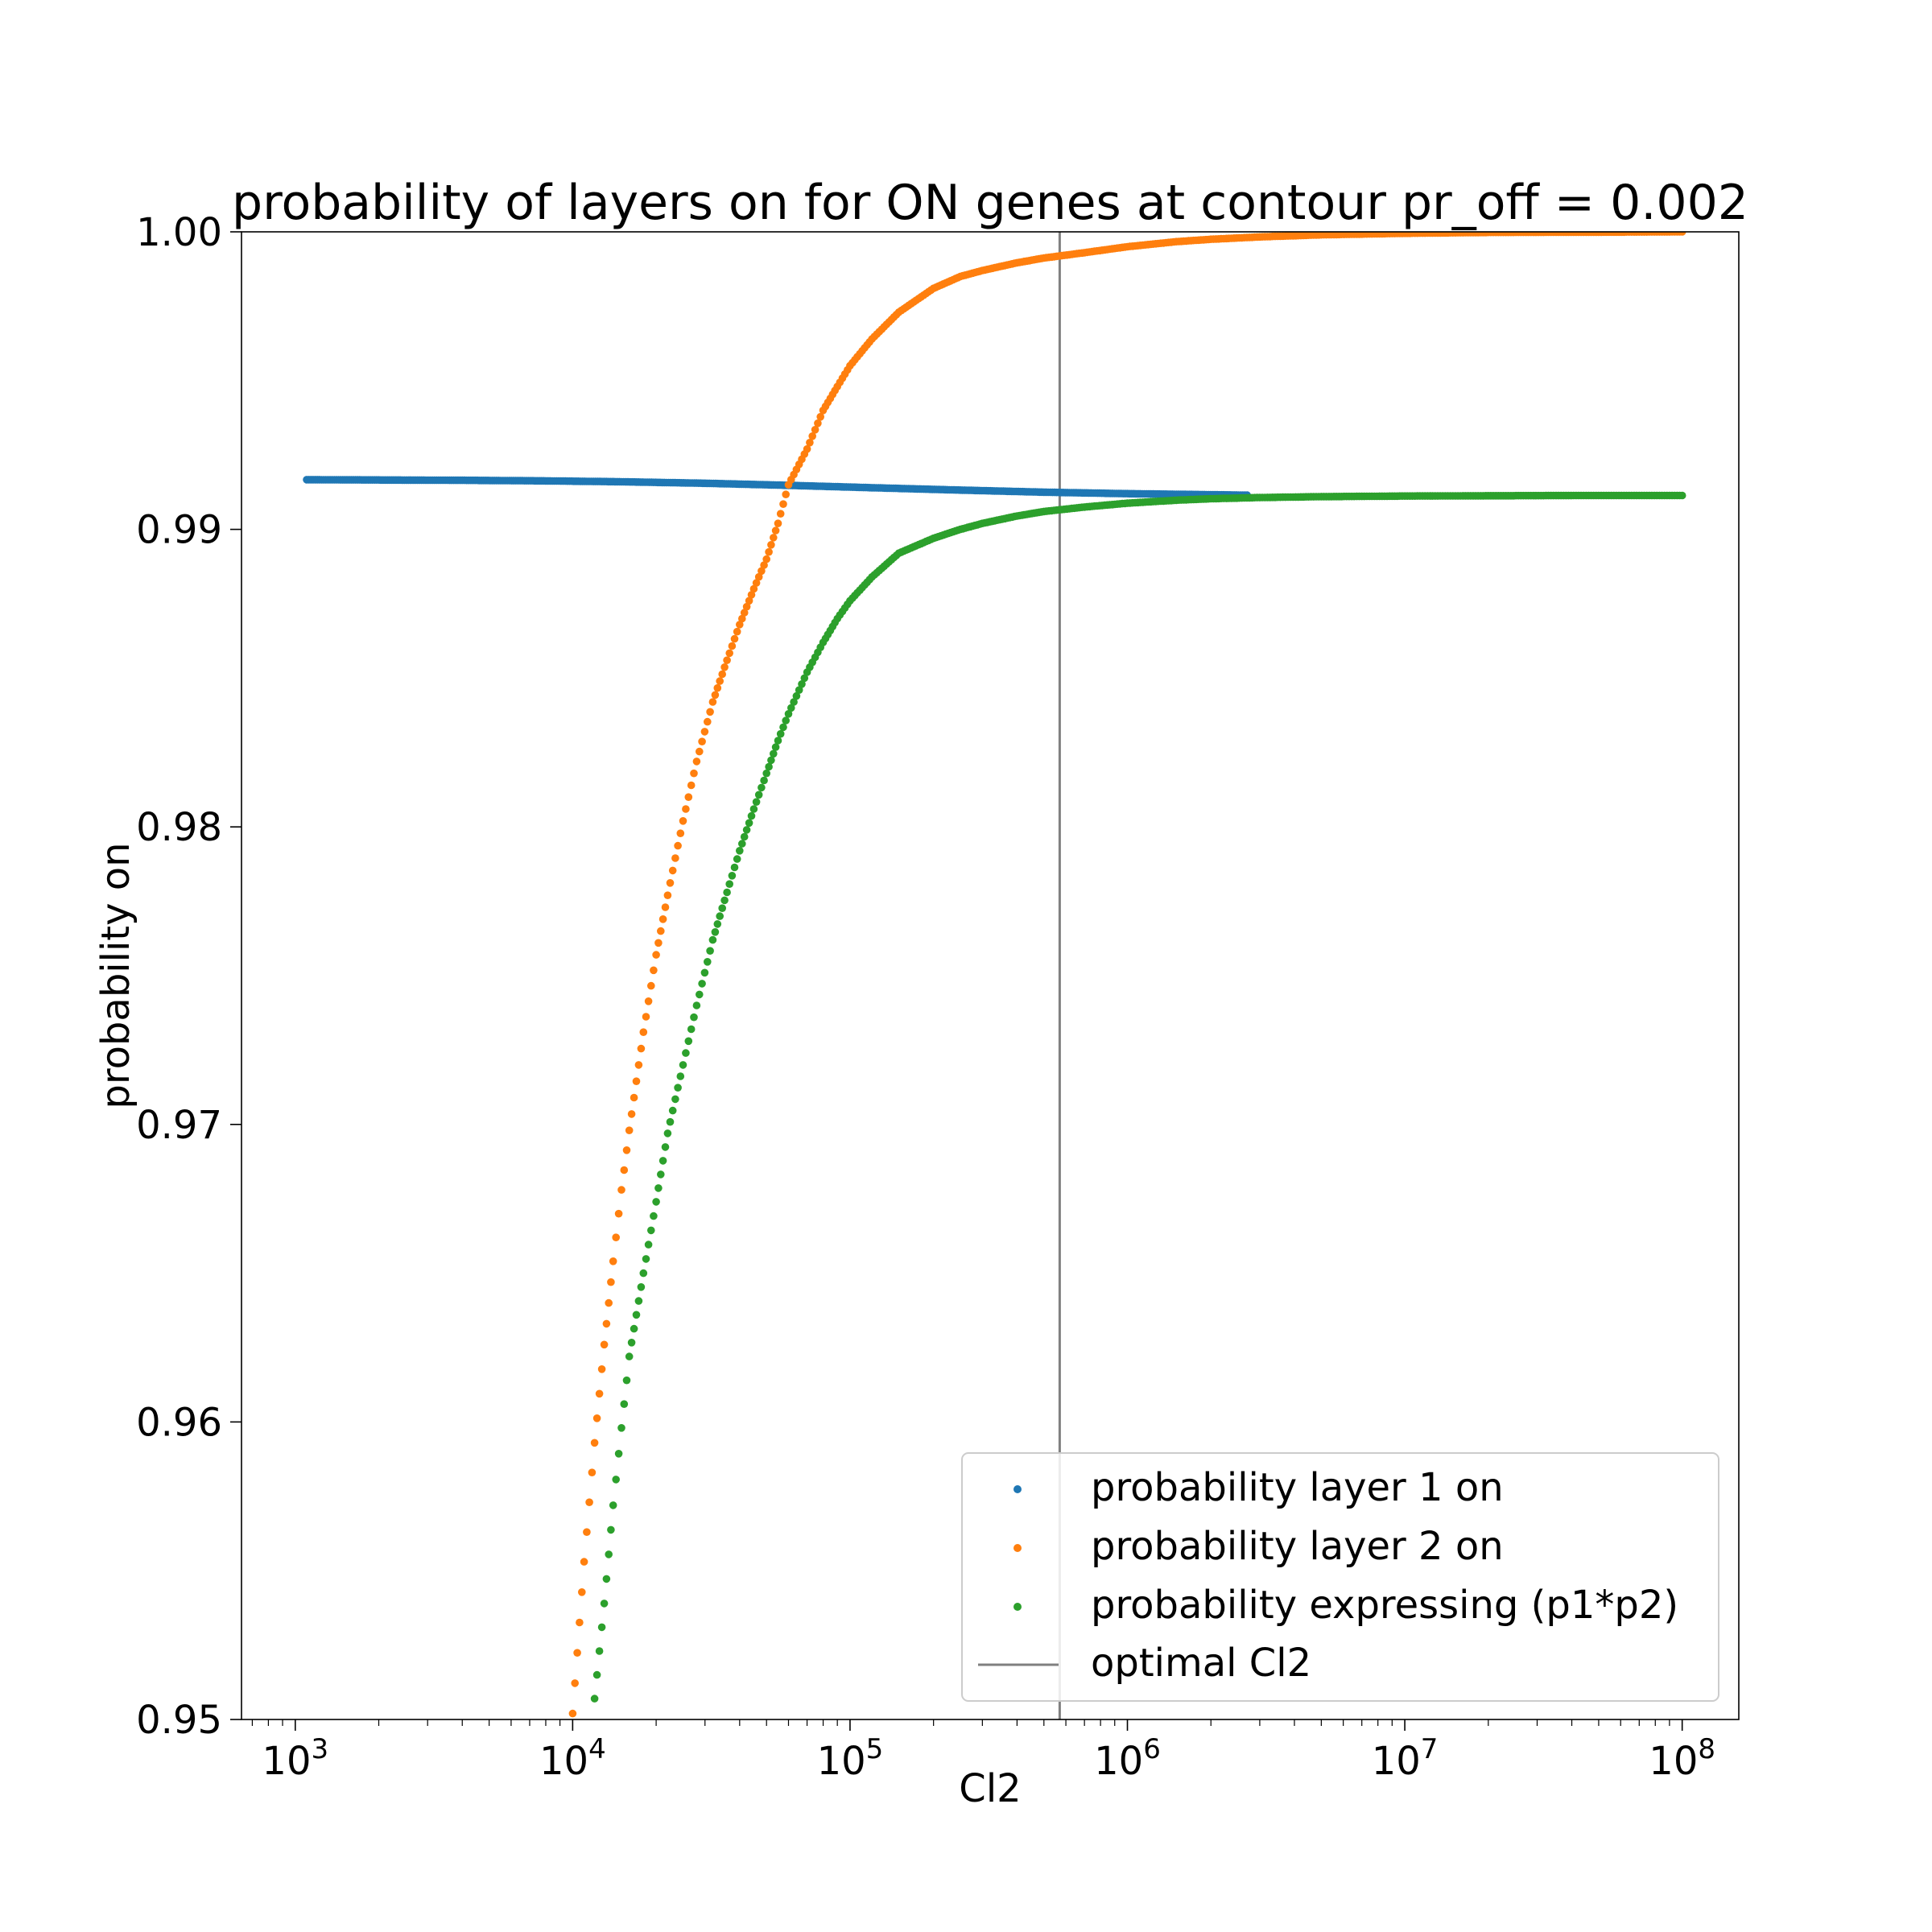 The width and height of the screenshot is (1932, 1932). Describe the element at coordinates (572, 1758) in the screenshot. I see `x-tick-label: 10⁴` at that location.